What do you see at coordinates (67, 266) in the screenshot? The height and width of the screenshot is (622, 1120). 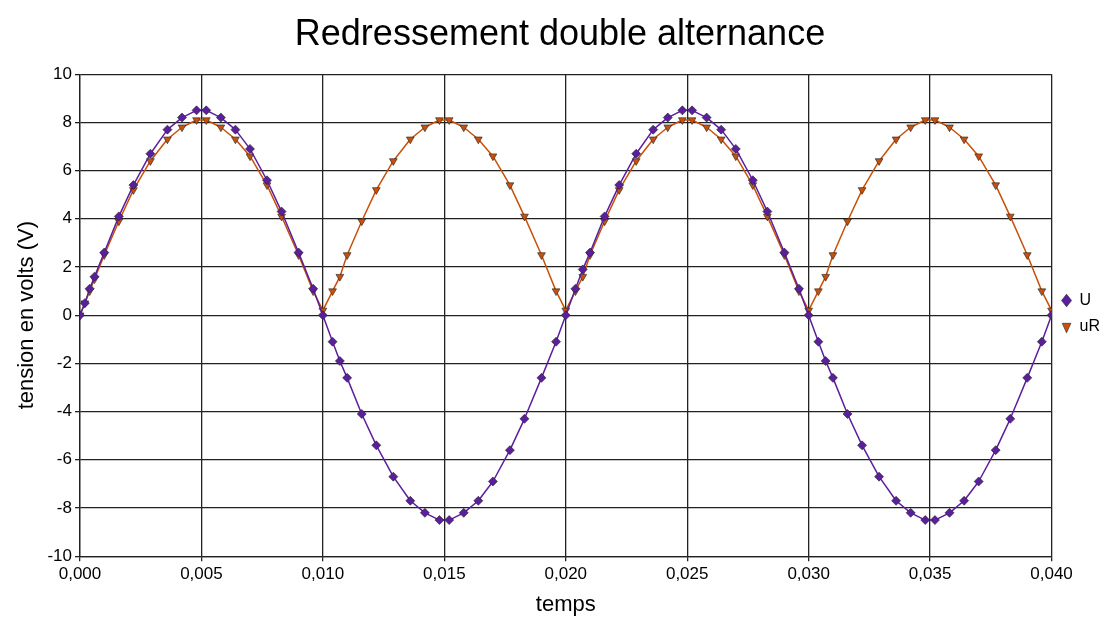 I see `y-tick-label: 2` at bounding box center [67, 266].